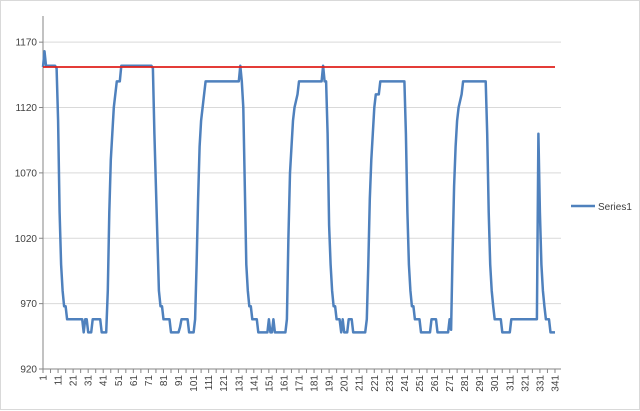 The height and width of the screenshot is (411, 640). Describe the element at coordinates (450, 383) in the screenshot. I see `x-tick-label: 271` at that location.